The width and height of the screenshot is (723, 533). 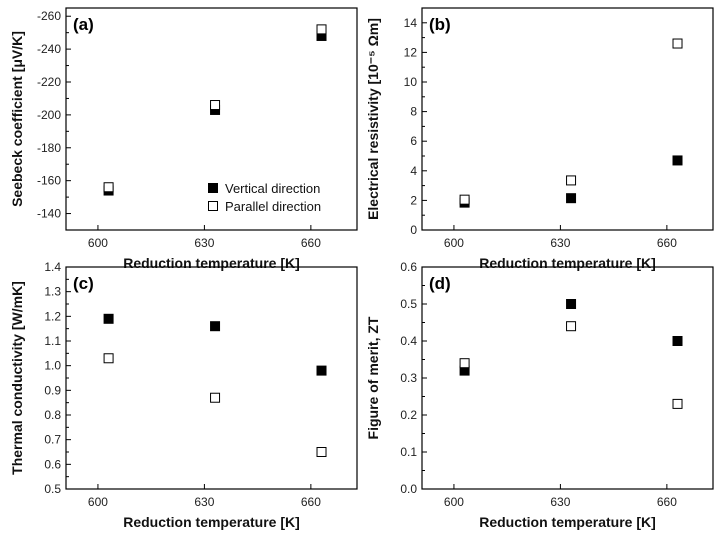 I want to click on y-tick-label: -220, so click(x=49, y=82).